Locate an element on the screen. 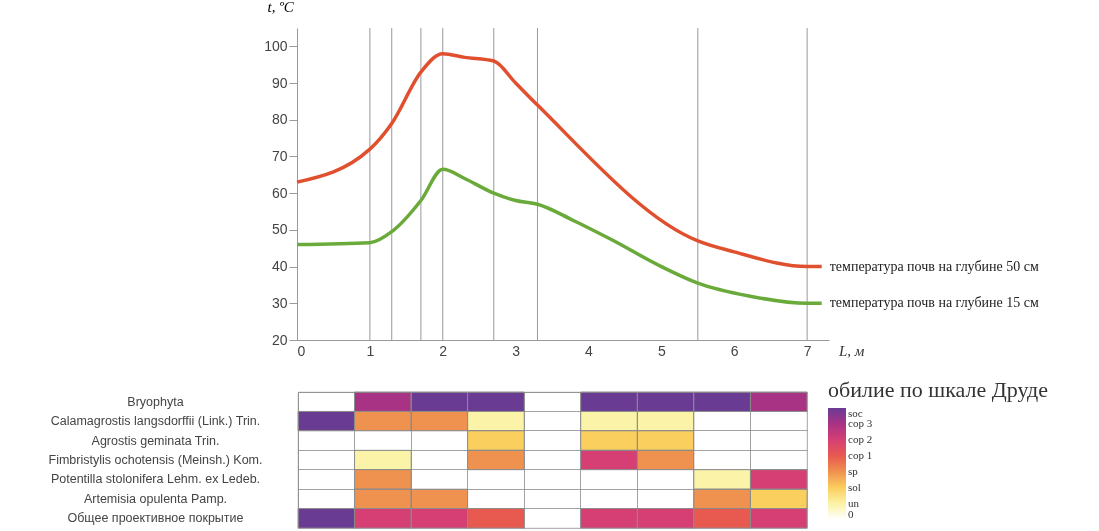  y-tick-label: 40 is located at coordinates (279, 266).